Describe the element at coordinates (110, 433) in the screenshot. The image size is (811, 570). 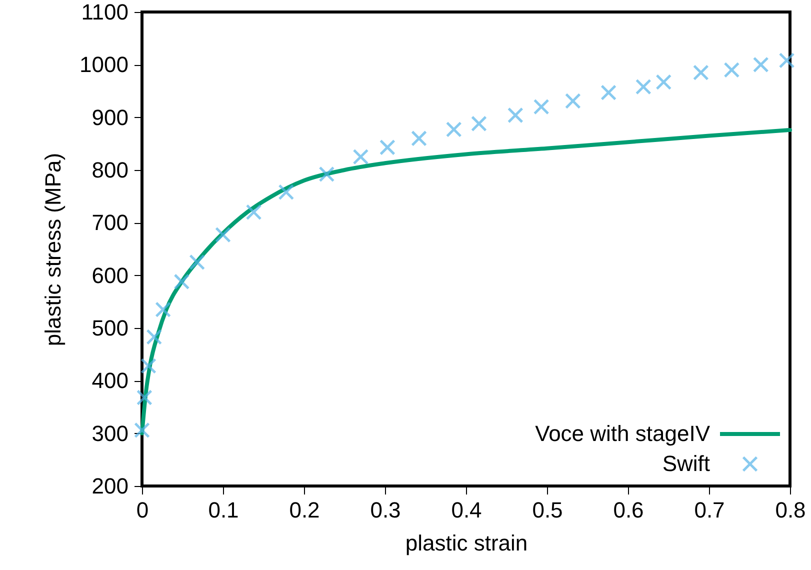
I see `y-tick-label: 300` at that location.